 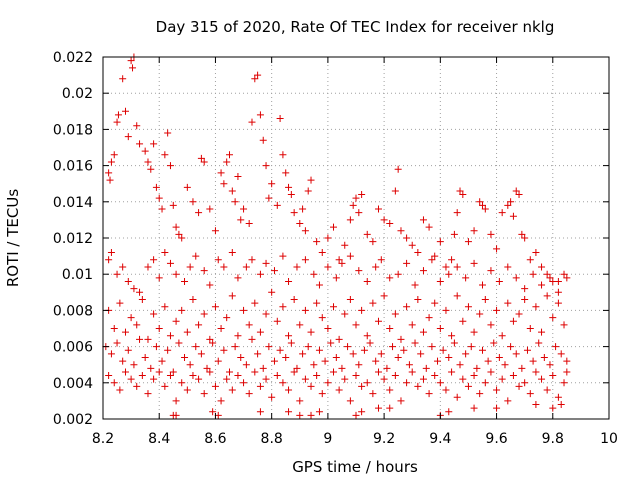 I want to click on x-tick-label: 9.6, so click(x=496, y=439).